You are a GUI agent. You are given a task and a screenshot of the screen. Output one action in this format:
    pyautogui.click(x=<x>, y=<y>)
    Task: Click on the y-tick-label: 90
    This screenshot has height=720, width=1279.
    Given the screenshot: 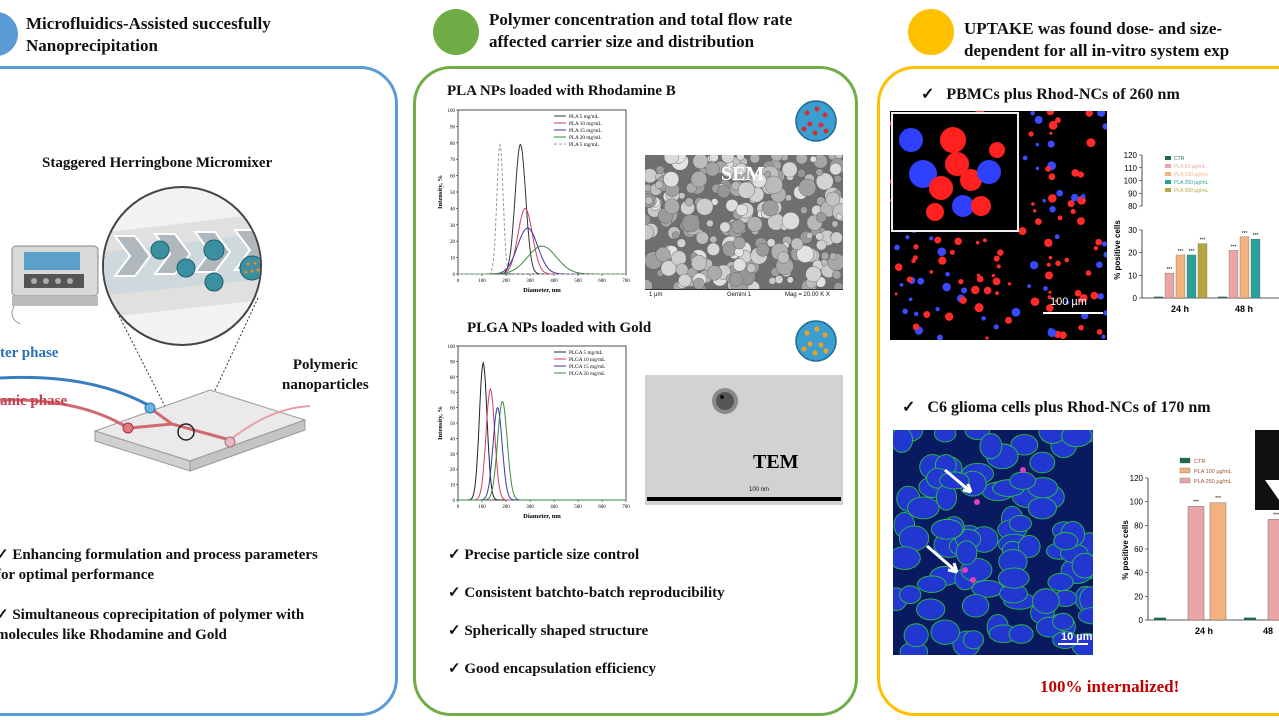 What is the action you would take?
    pyautogui.click(x=1132, y=193)
    